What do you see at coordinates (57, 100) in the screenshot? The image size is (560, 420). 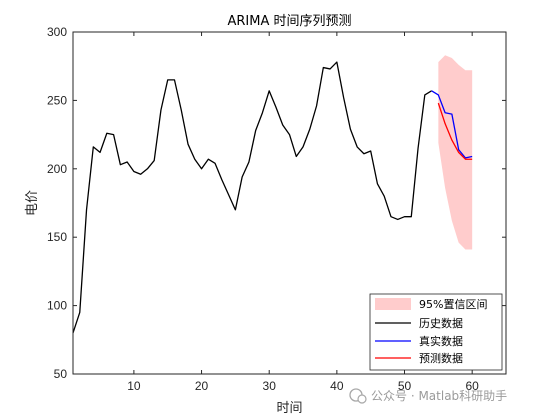 I see `y-tick-label: 250` at bounding box center [57, 100].